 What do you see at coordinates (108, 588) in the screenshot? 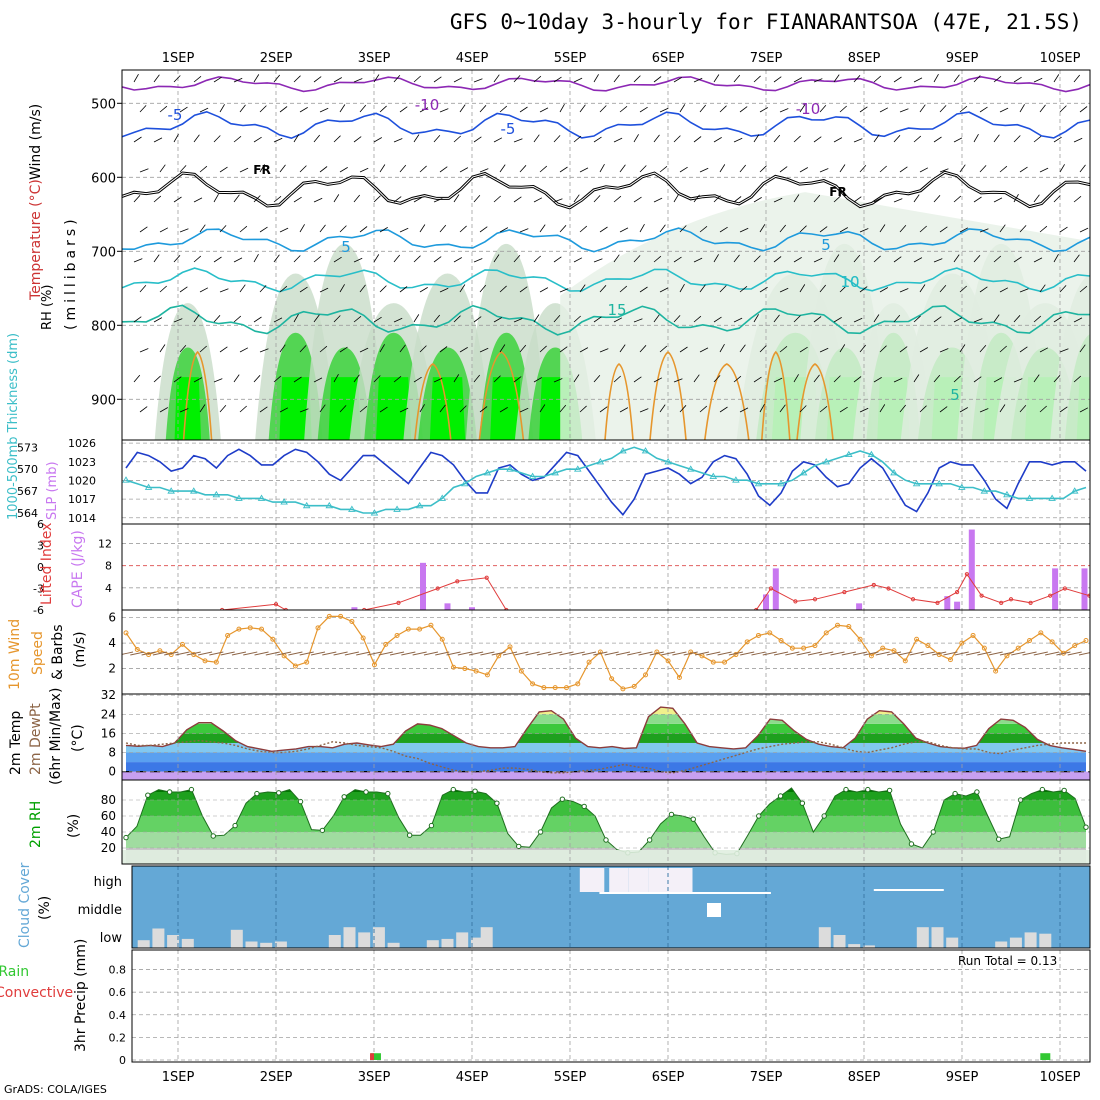
I see `cape-tick: 4` at bounding box center [108, 588].